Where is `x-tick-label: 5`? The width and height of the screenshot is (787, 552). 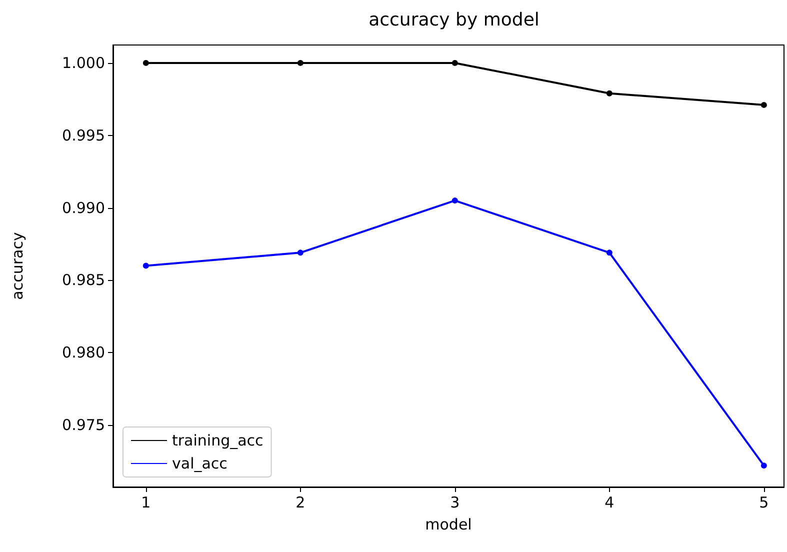 x-tick-label: 5 is located at coordinates (764, 503).